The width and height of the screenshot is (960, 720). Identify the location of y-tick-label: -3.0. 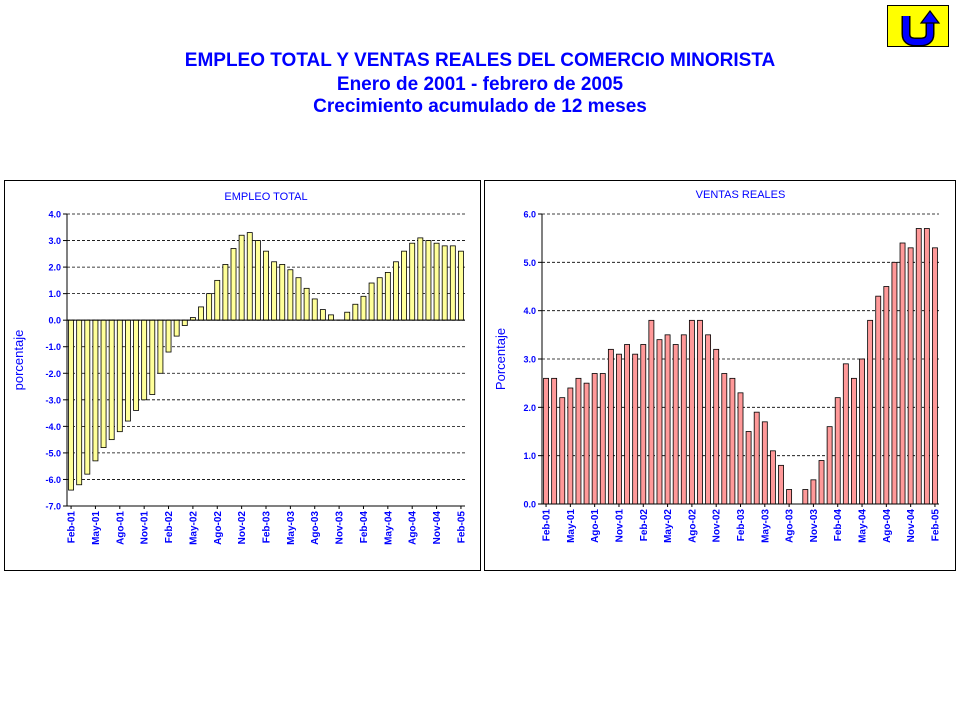
(53, 400).